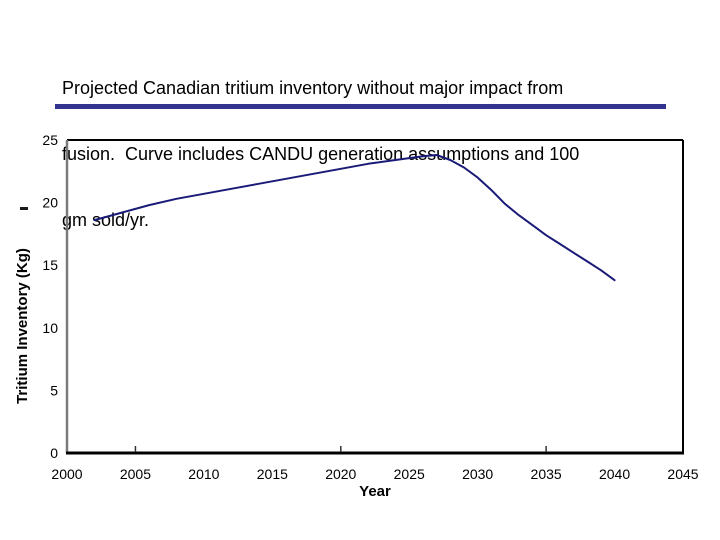 The width and height of the screenshot is (720, 540). I want to click on y-tick-label: 5, so click(54, 390).